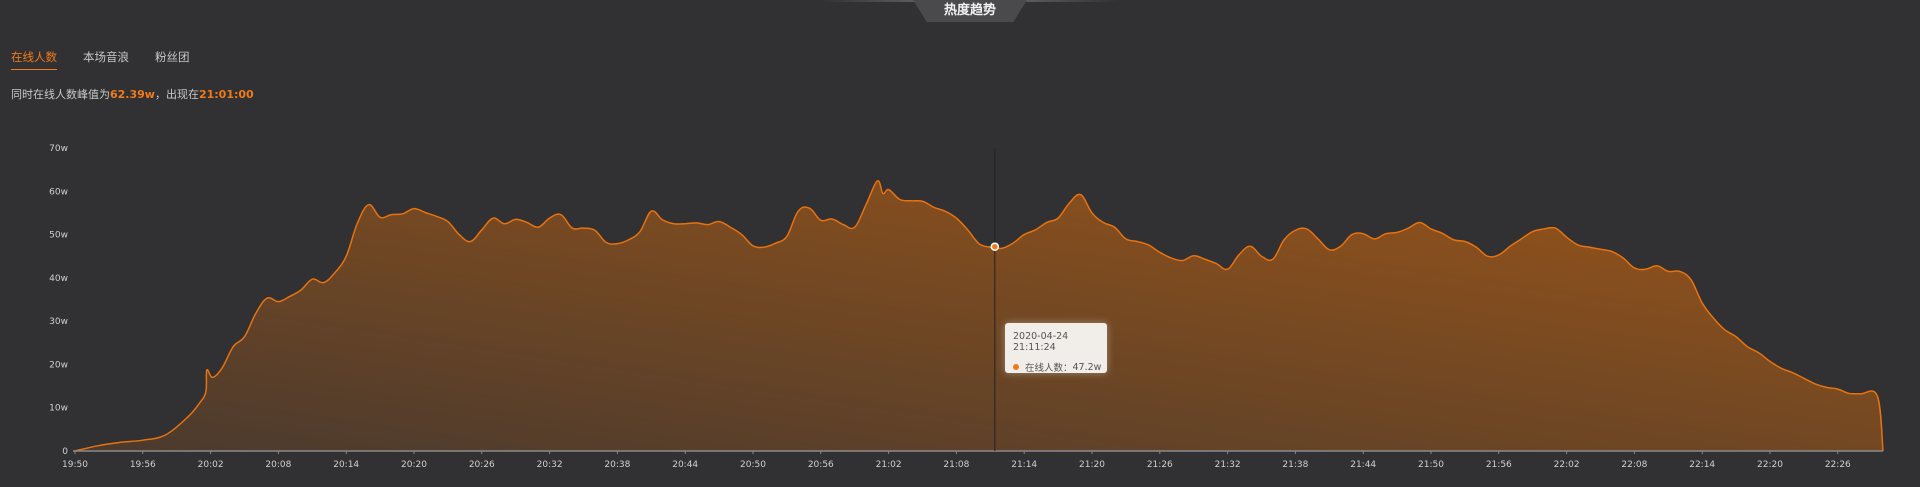 The height and width of the screenshot is (487, 1920). What do you see at coordinates (617, 465) in the screenshot?
I see `x-tick-label: 20:38` at bounding box center [617, 465].